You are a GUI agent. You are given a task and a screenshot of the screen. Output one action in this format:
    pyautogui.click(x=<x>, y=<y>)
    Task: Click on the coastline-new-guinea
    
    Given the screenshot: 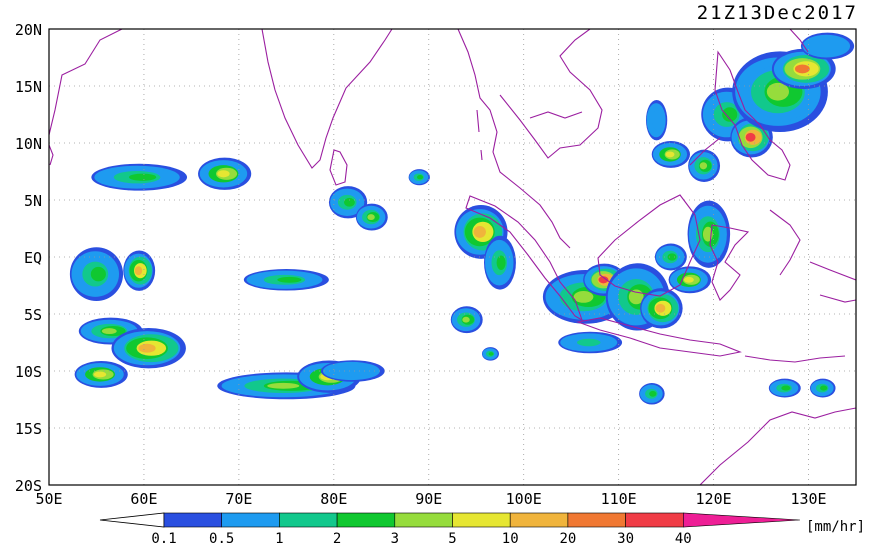 What is the action you would take?
    pyautogui.click(x=832, y=282)
    